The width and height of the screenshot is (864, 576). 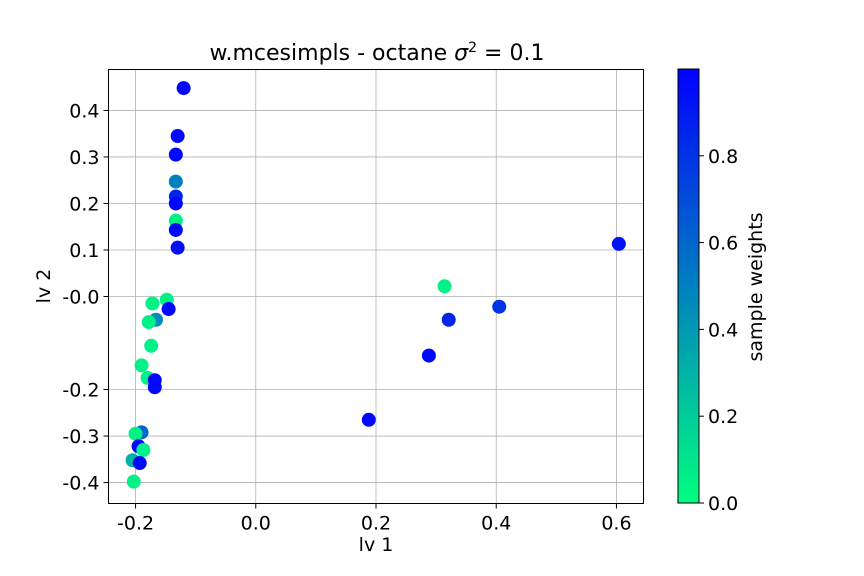 What do you see at coordinates (80, 391) in the screenshot?
I see `y-tick-label: -0.2` at bounding box center [80, 391].